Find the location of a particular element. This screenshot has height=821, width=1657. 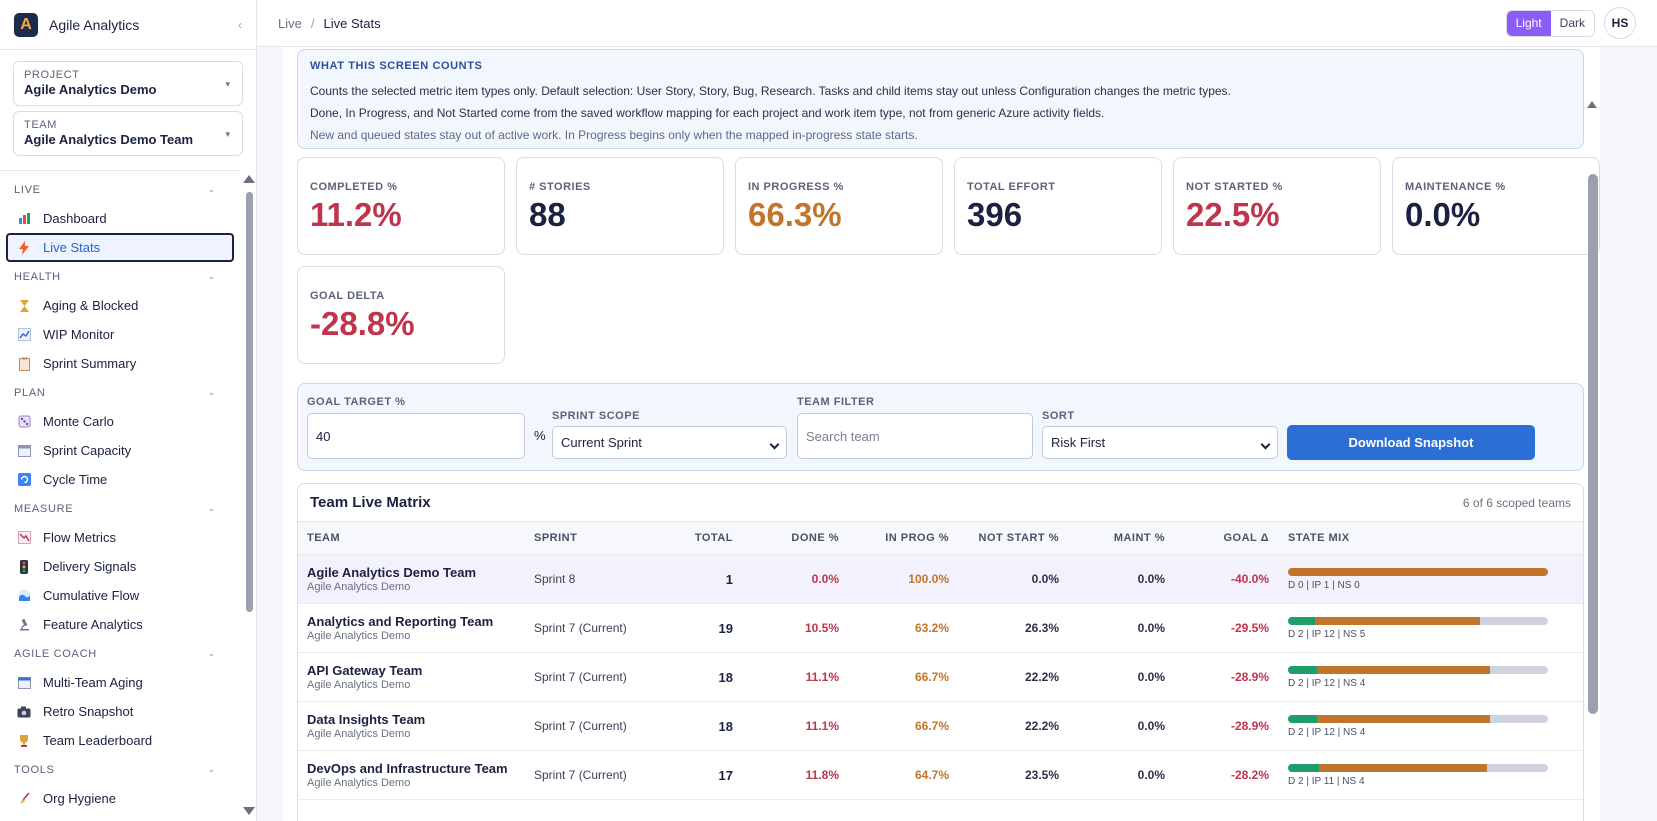

done-cell: 10.5% is located at coordinates (821, 628).